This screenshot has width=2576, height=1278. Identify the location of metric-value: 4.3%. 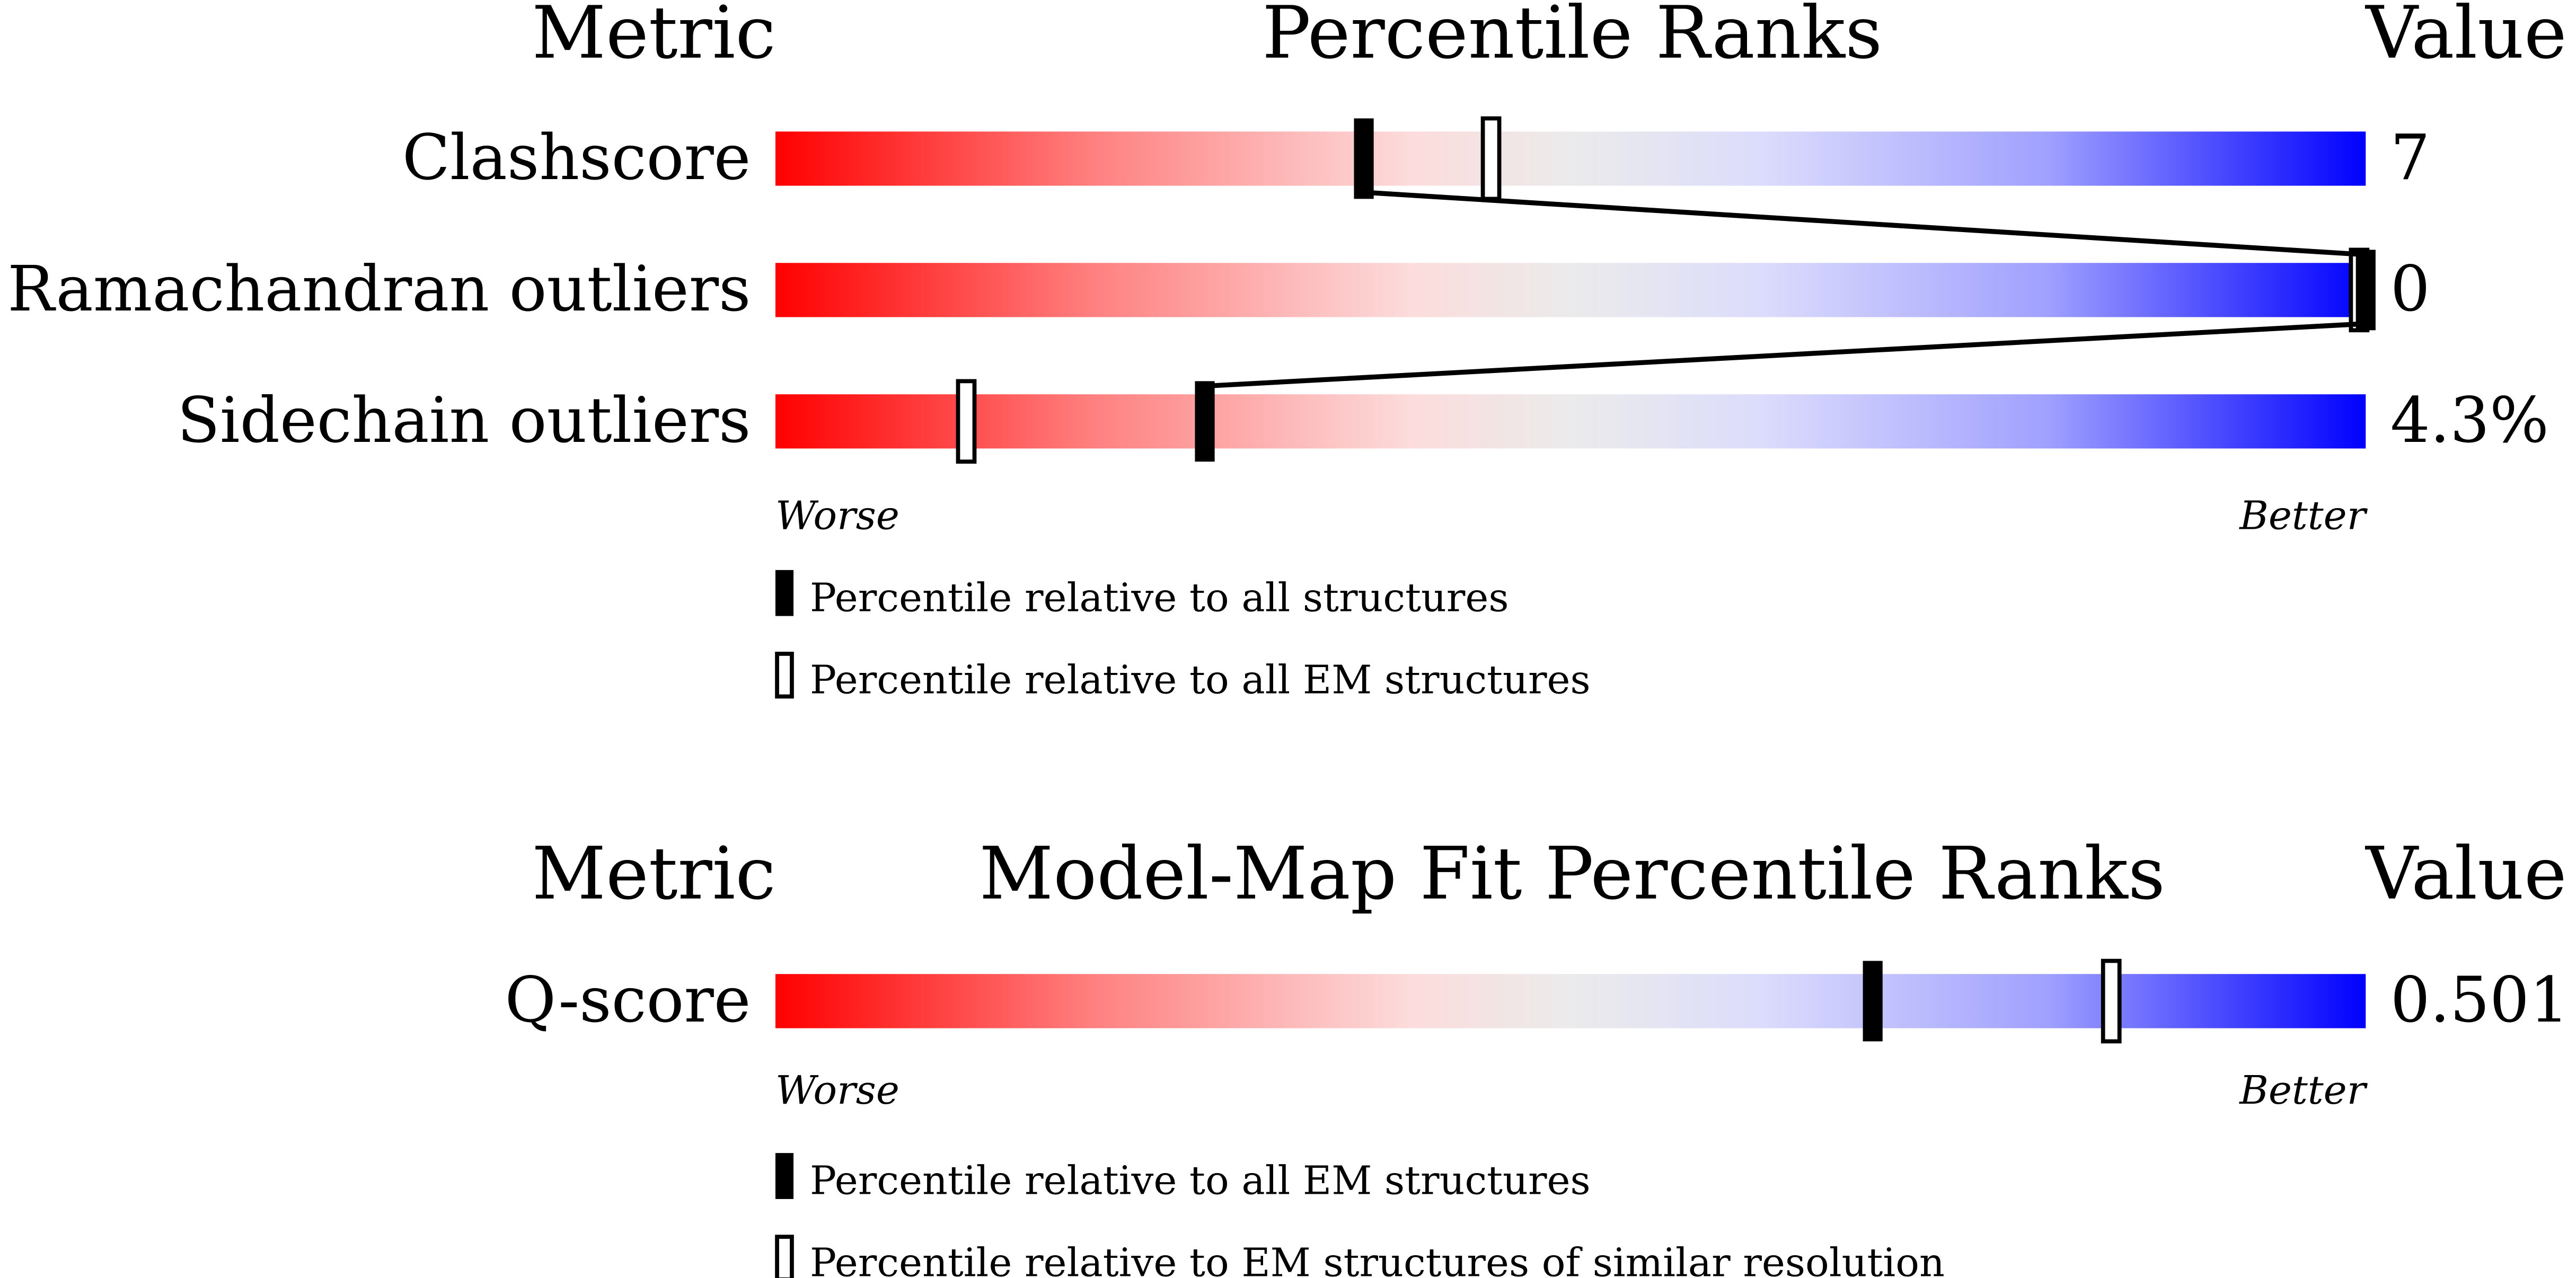
(2469, 420).